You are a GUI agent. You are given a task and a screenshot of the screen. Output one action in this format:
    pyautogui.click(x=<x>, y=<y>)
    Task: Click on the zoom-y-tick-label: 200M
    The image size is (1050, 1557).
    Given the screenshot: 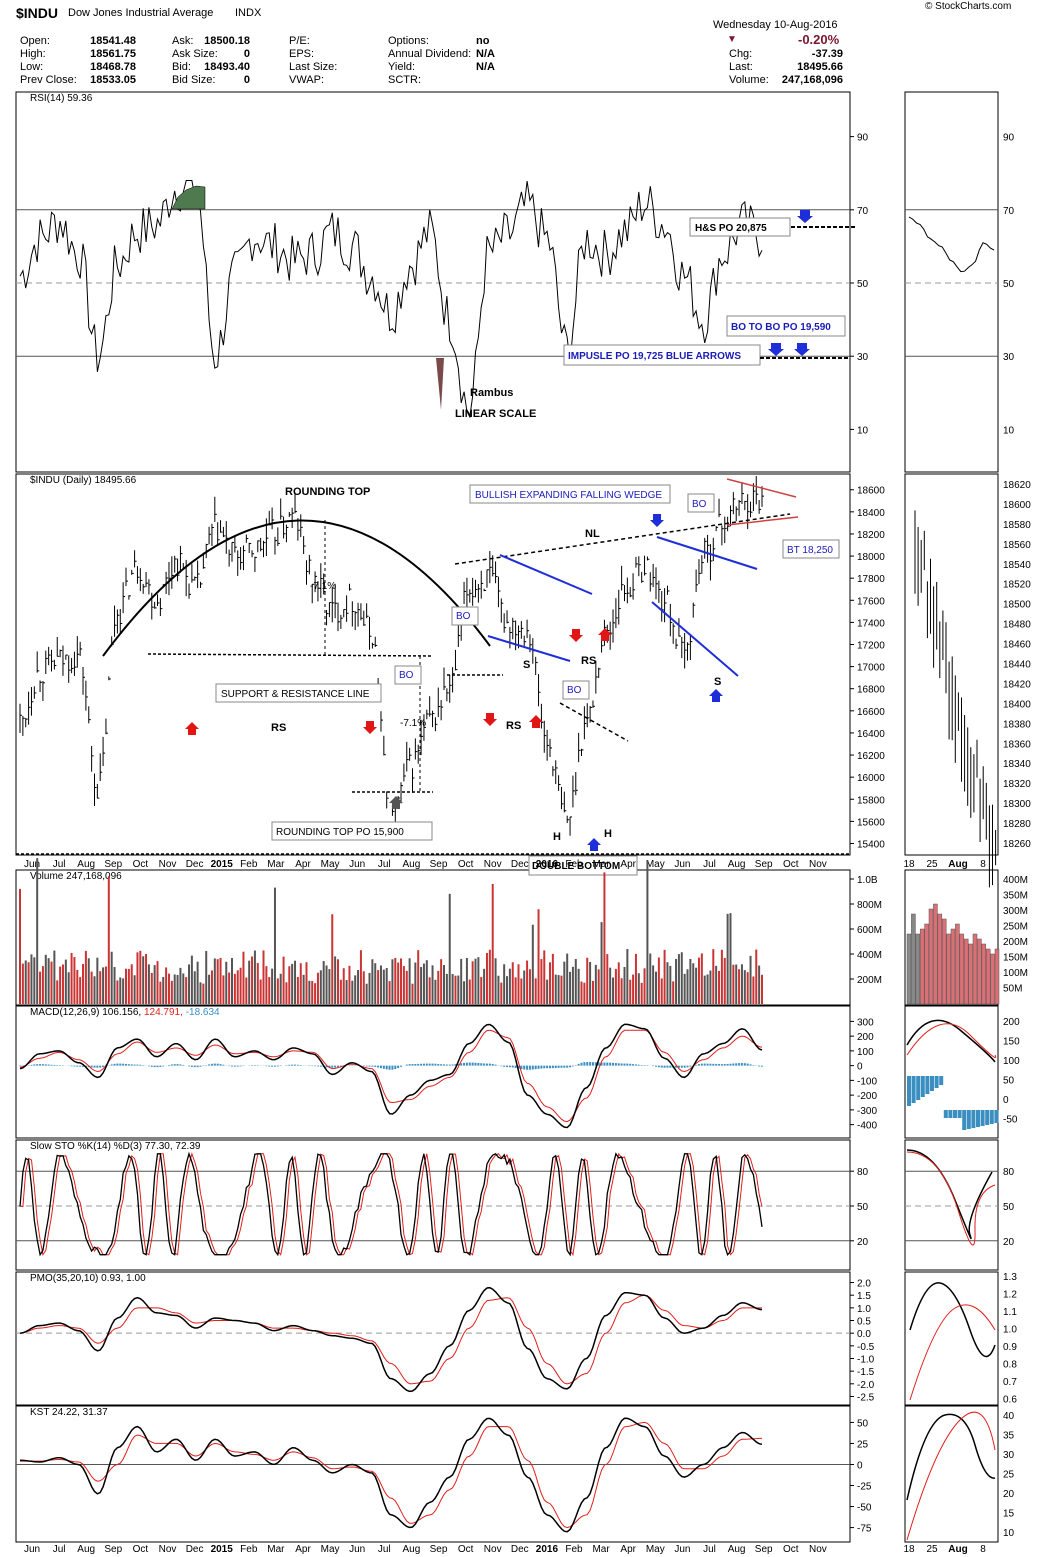 What is the action you would take?
    pyautogui.click(x=1015, y=942)
    